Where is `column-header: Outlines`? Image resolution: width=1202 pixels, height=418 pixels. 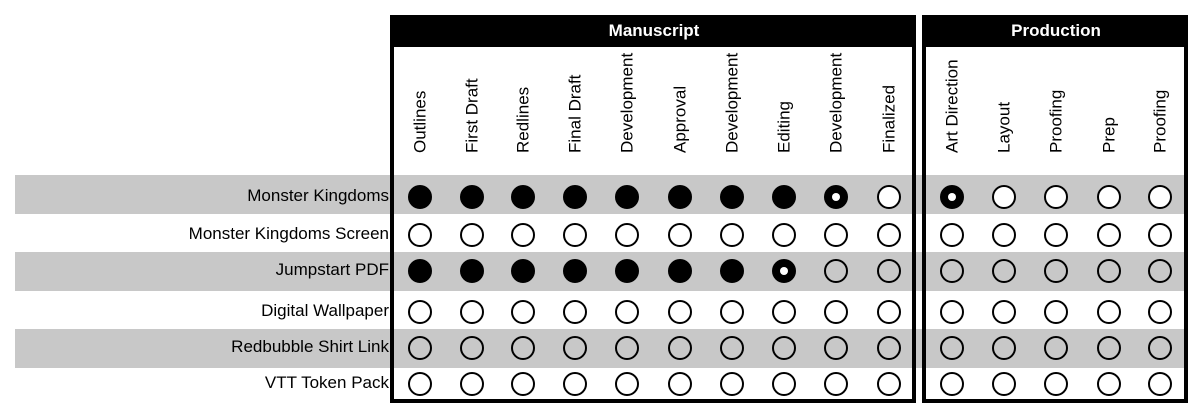 column-header: Outlines is located at coordinates (420, 112).